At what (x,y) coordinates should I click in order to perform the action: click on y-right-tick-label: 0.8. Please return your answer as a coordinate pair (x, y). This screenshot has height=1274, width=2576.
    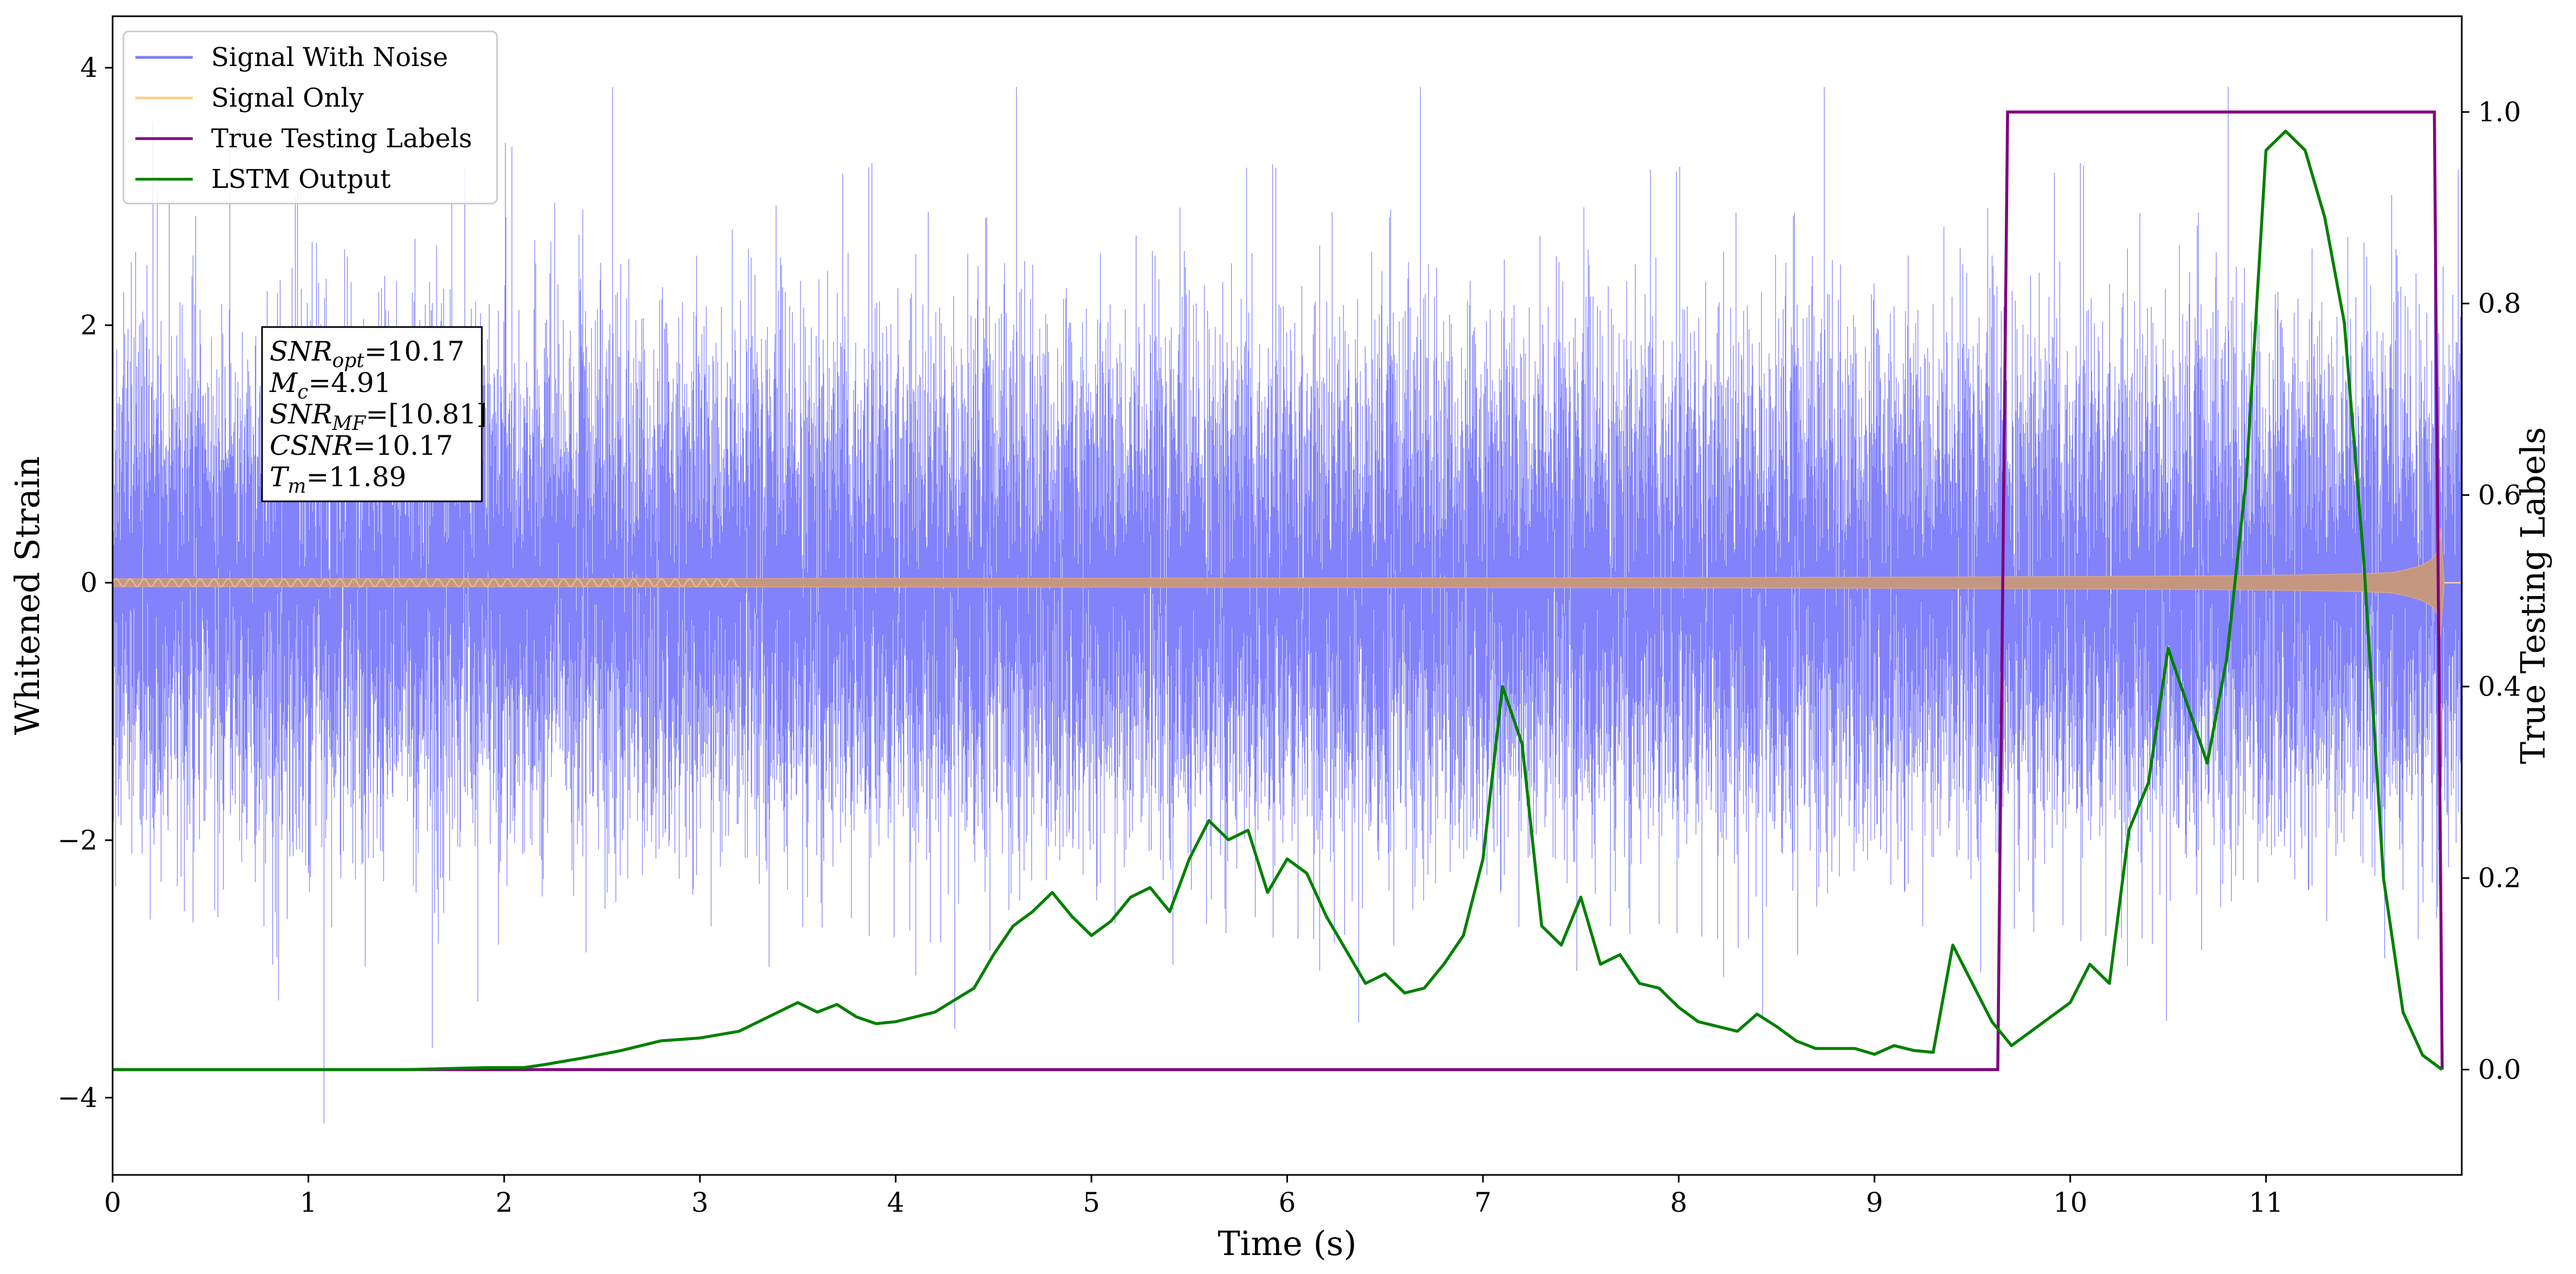
    Looking at the image, I should click on (2500, 303).